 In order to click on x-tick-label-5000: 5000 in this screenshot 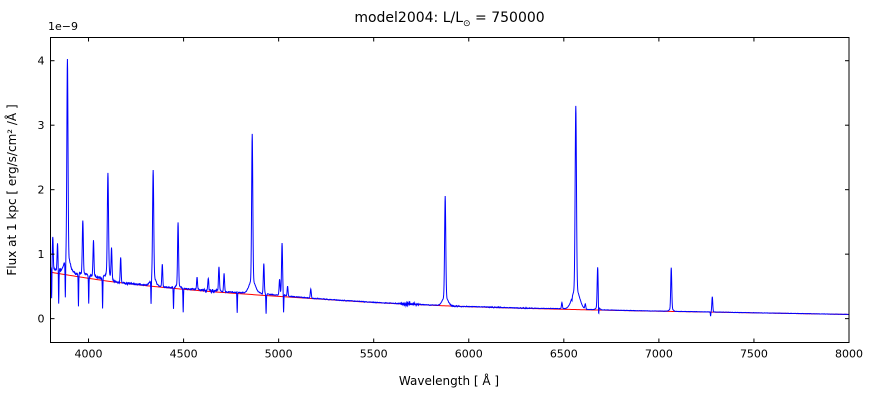, I will do `click(279, 354)`.